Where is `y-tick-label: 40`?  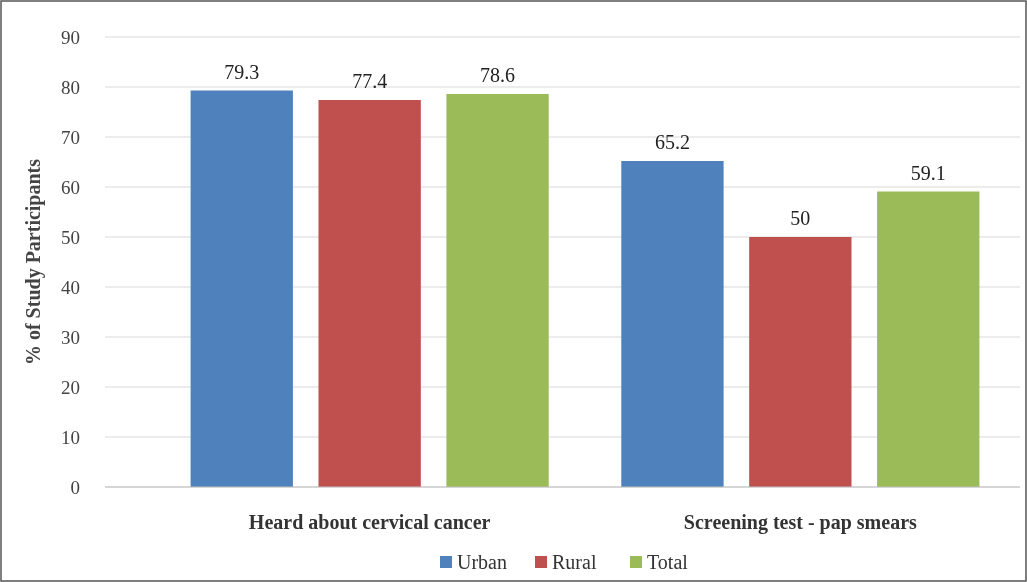 y-tick-label: 40 is located at coordinates (70, 287).